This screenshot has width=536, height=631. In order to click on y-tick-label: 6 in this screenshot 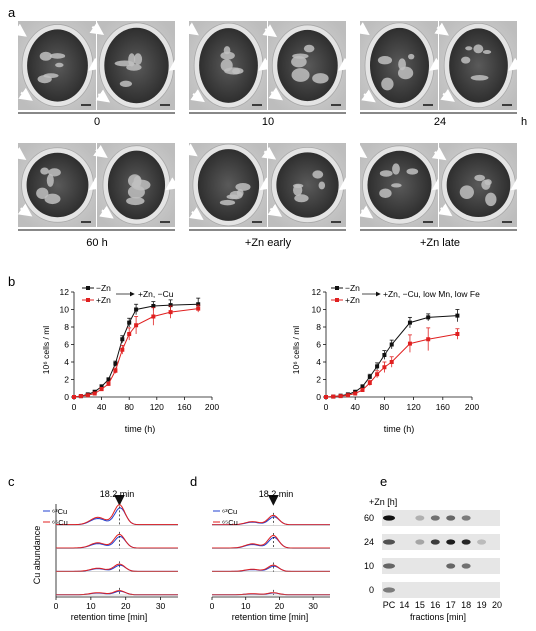, I will do `click(66, 345)`.